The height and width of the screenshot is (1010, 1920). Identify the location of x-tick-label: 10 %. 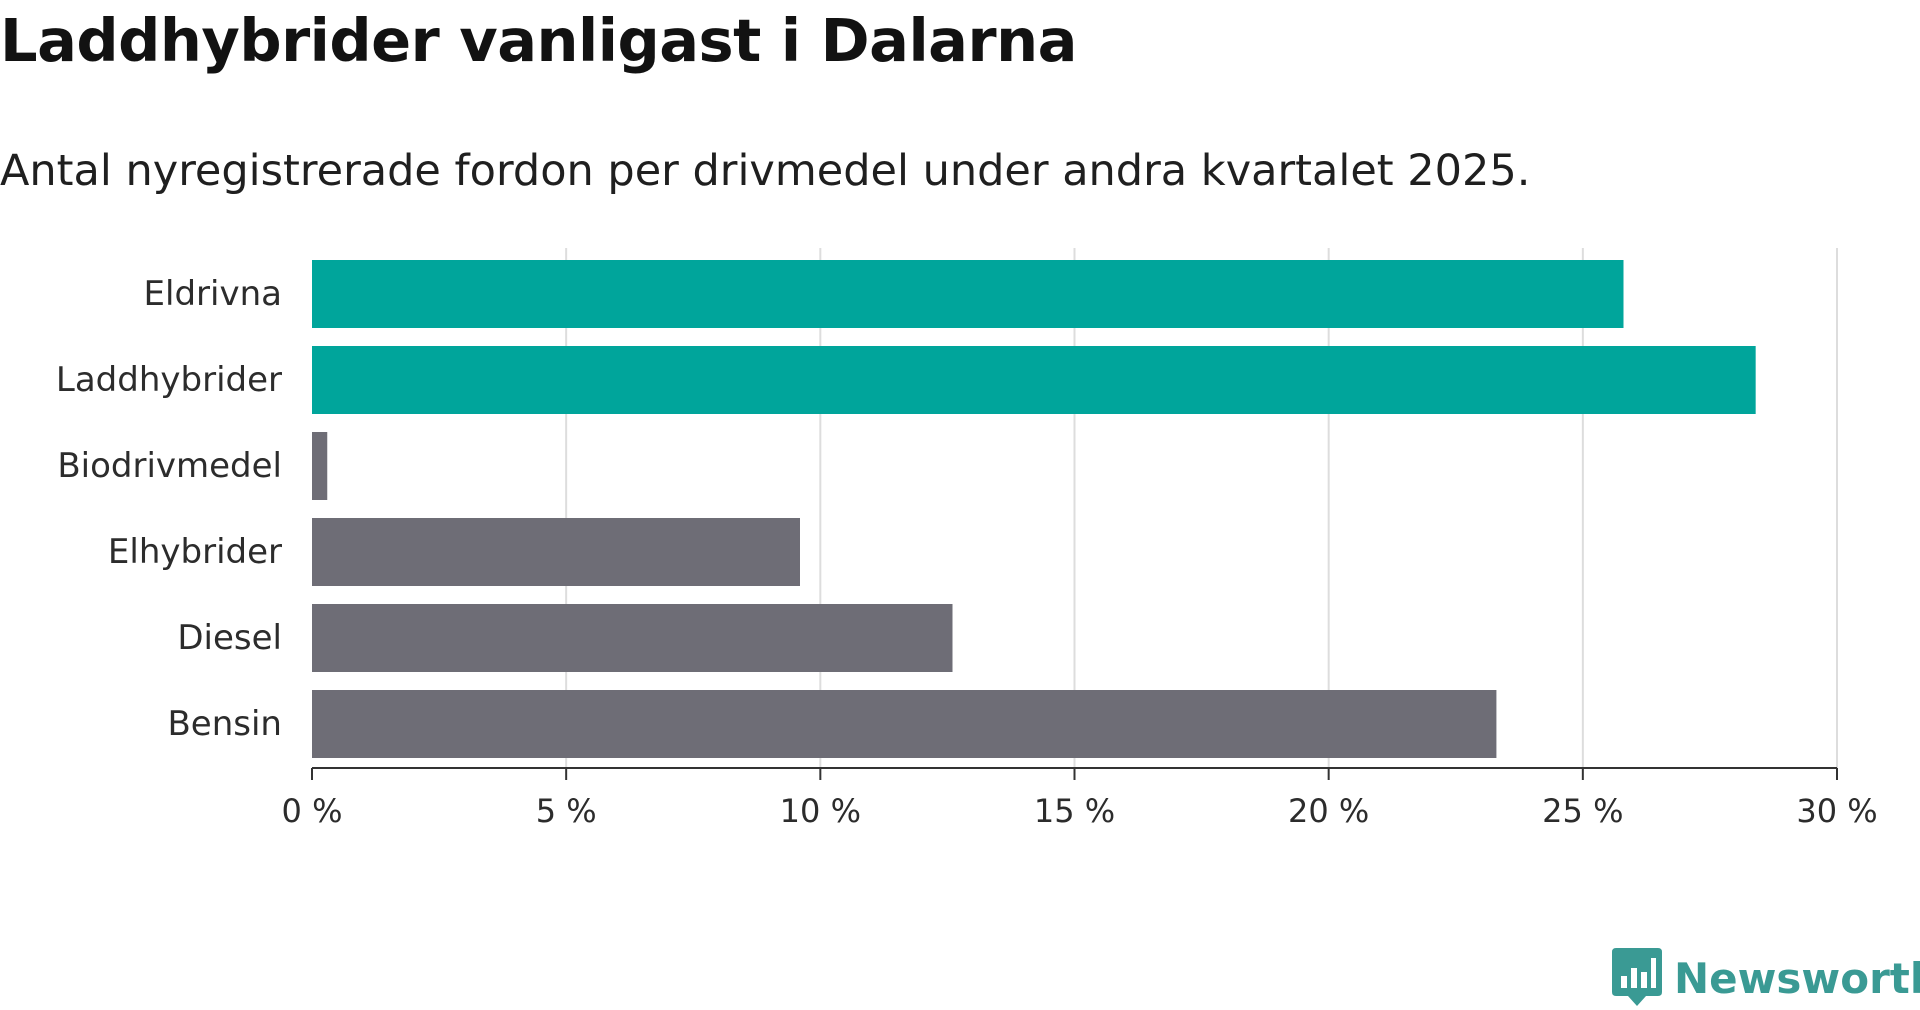
(820, 811).